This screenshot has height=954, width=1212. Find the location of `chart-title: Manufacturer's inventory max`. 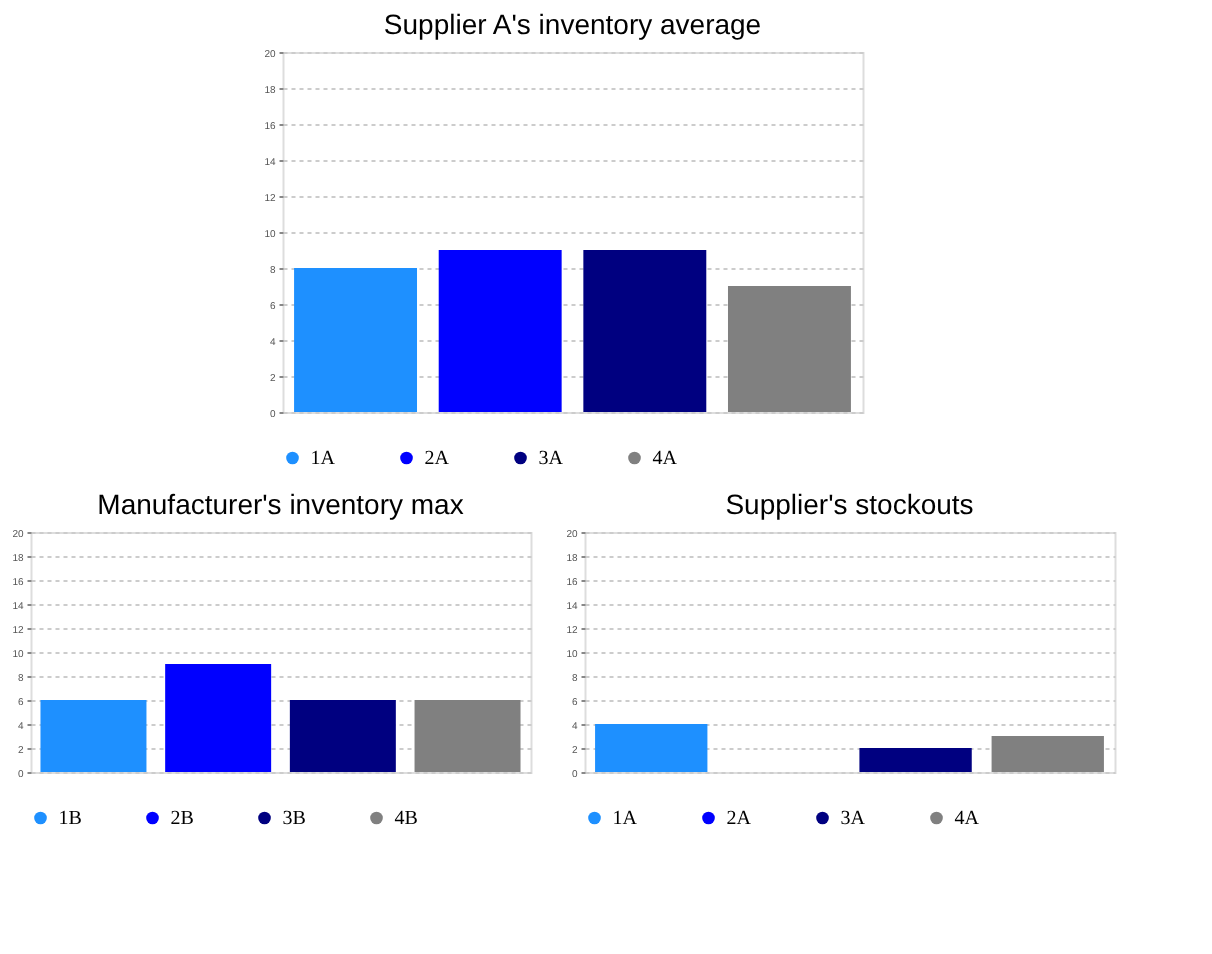

chart-title: Manufacturer's inventory max is located at coordinates (280, 504).